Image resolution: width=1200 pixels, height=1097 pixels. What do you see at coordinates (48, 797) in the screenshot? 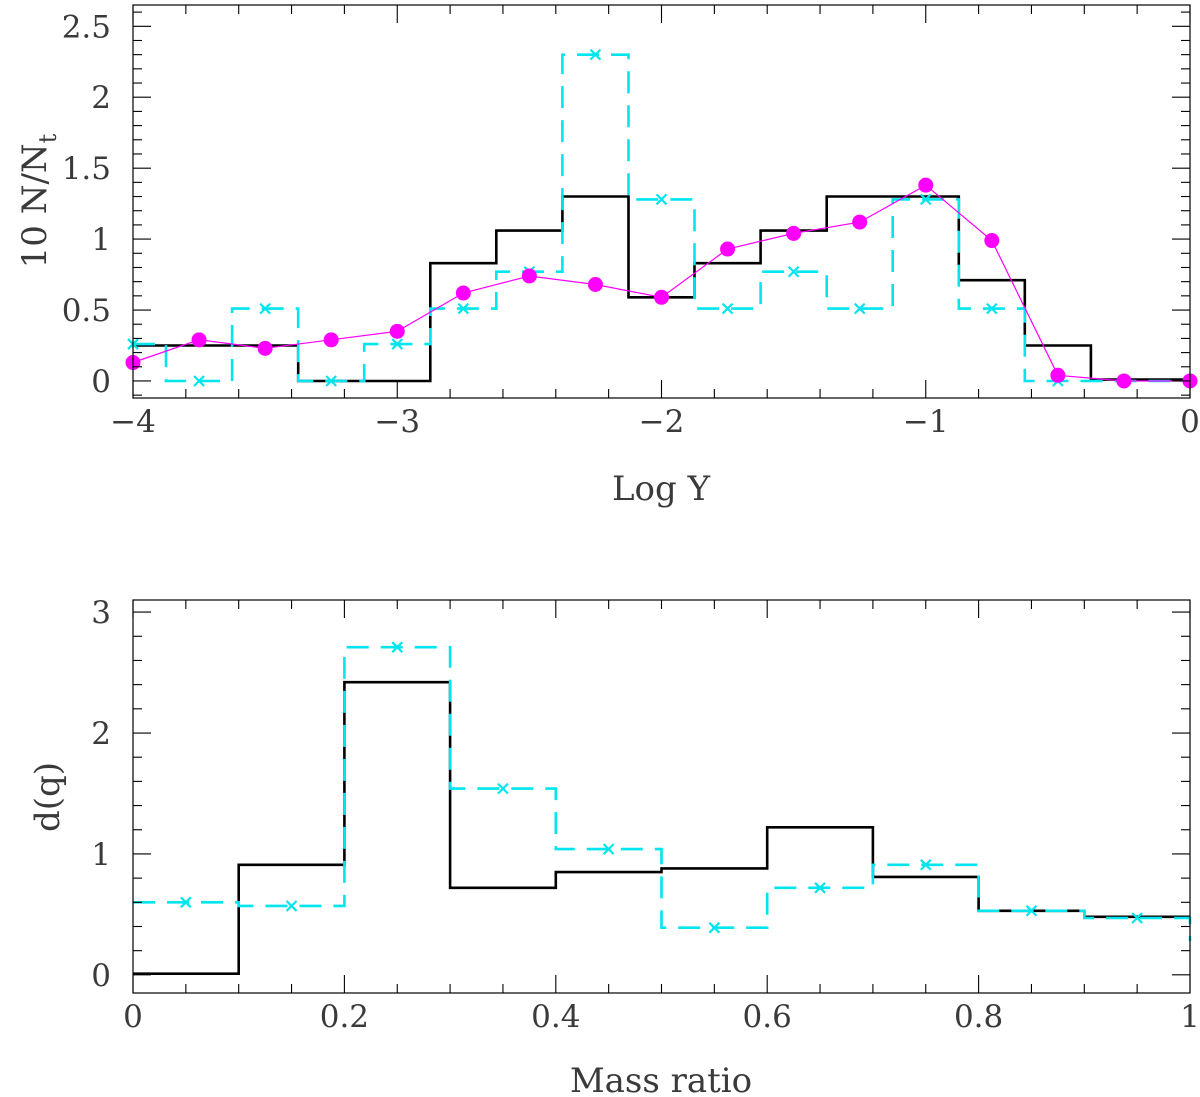
I see `bottom-y-axis-label: d(q)` at bounding box center [48, 797].